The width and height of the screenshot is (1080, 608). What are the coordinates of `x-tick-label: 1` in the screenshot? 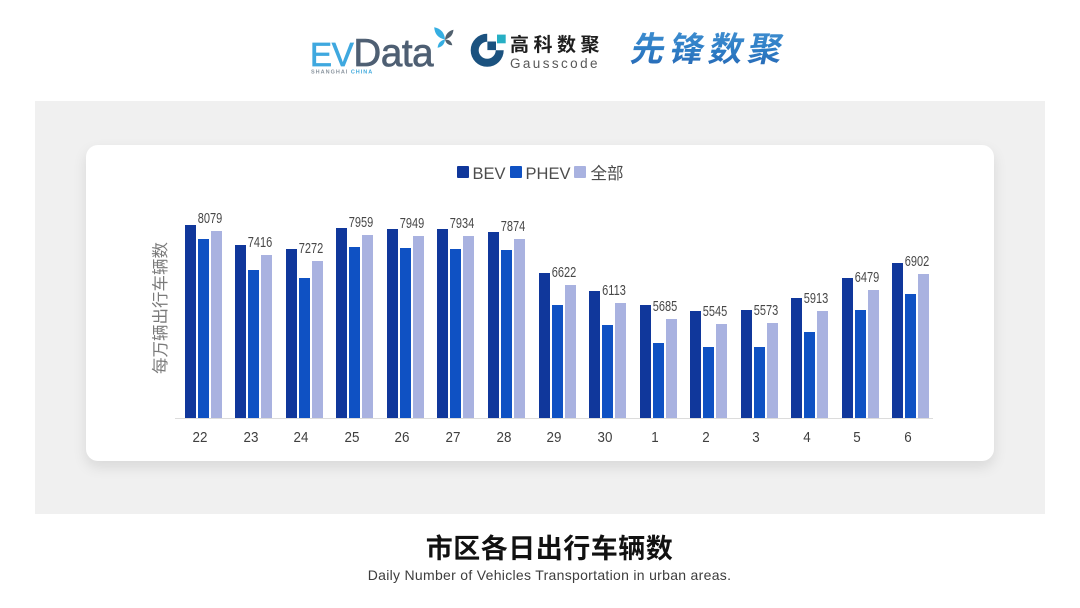 It's located at (655, 437).